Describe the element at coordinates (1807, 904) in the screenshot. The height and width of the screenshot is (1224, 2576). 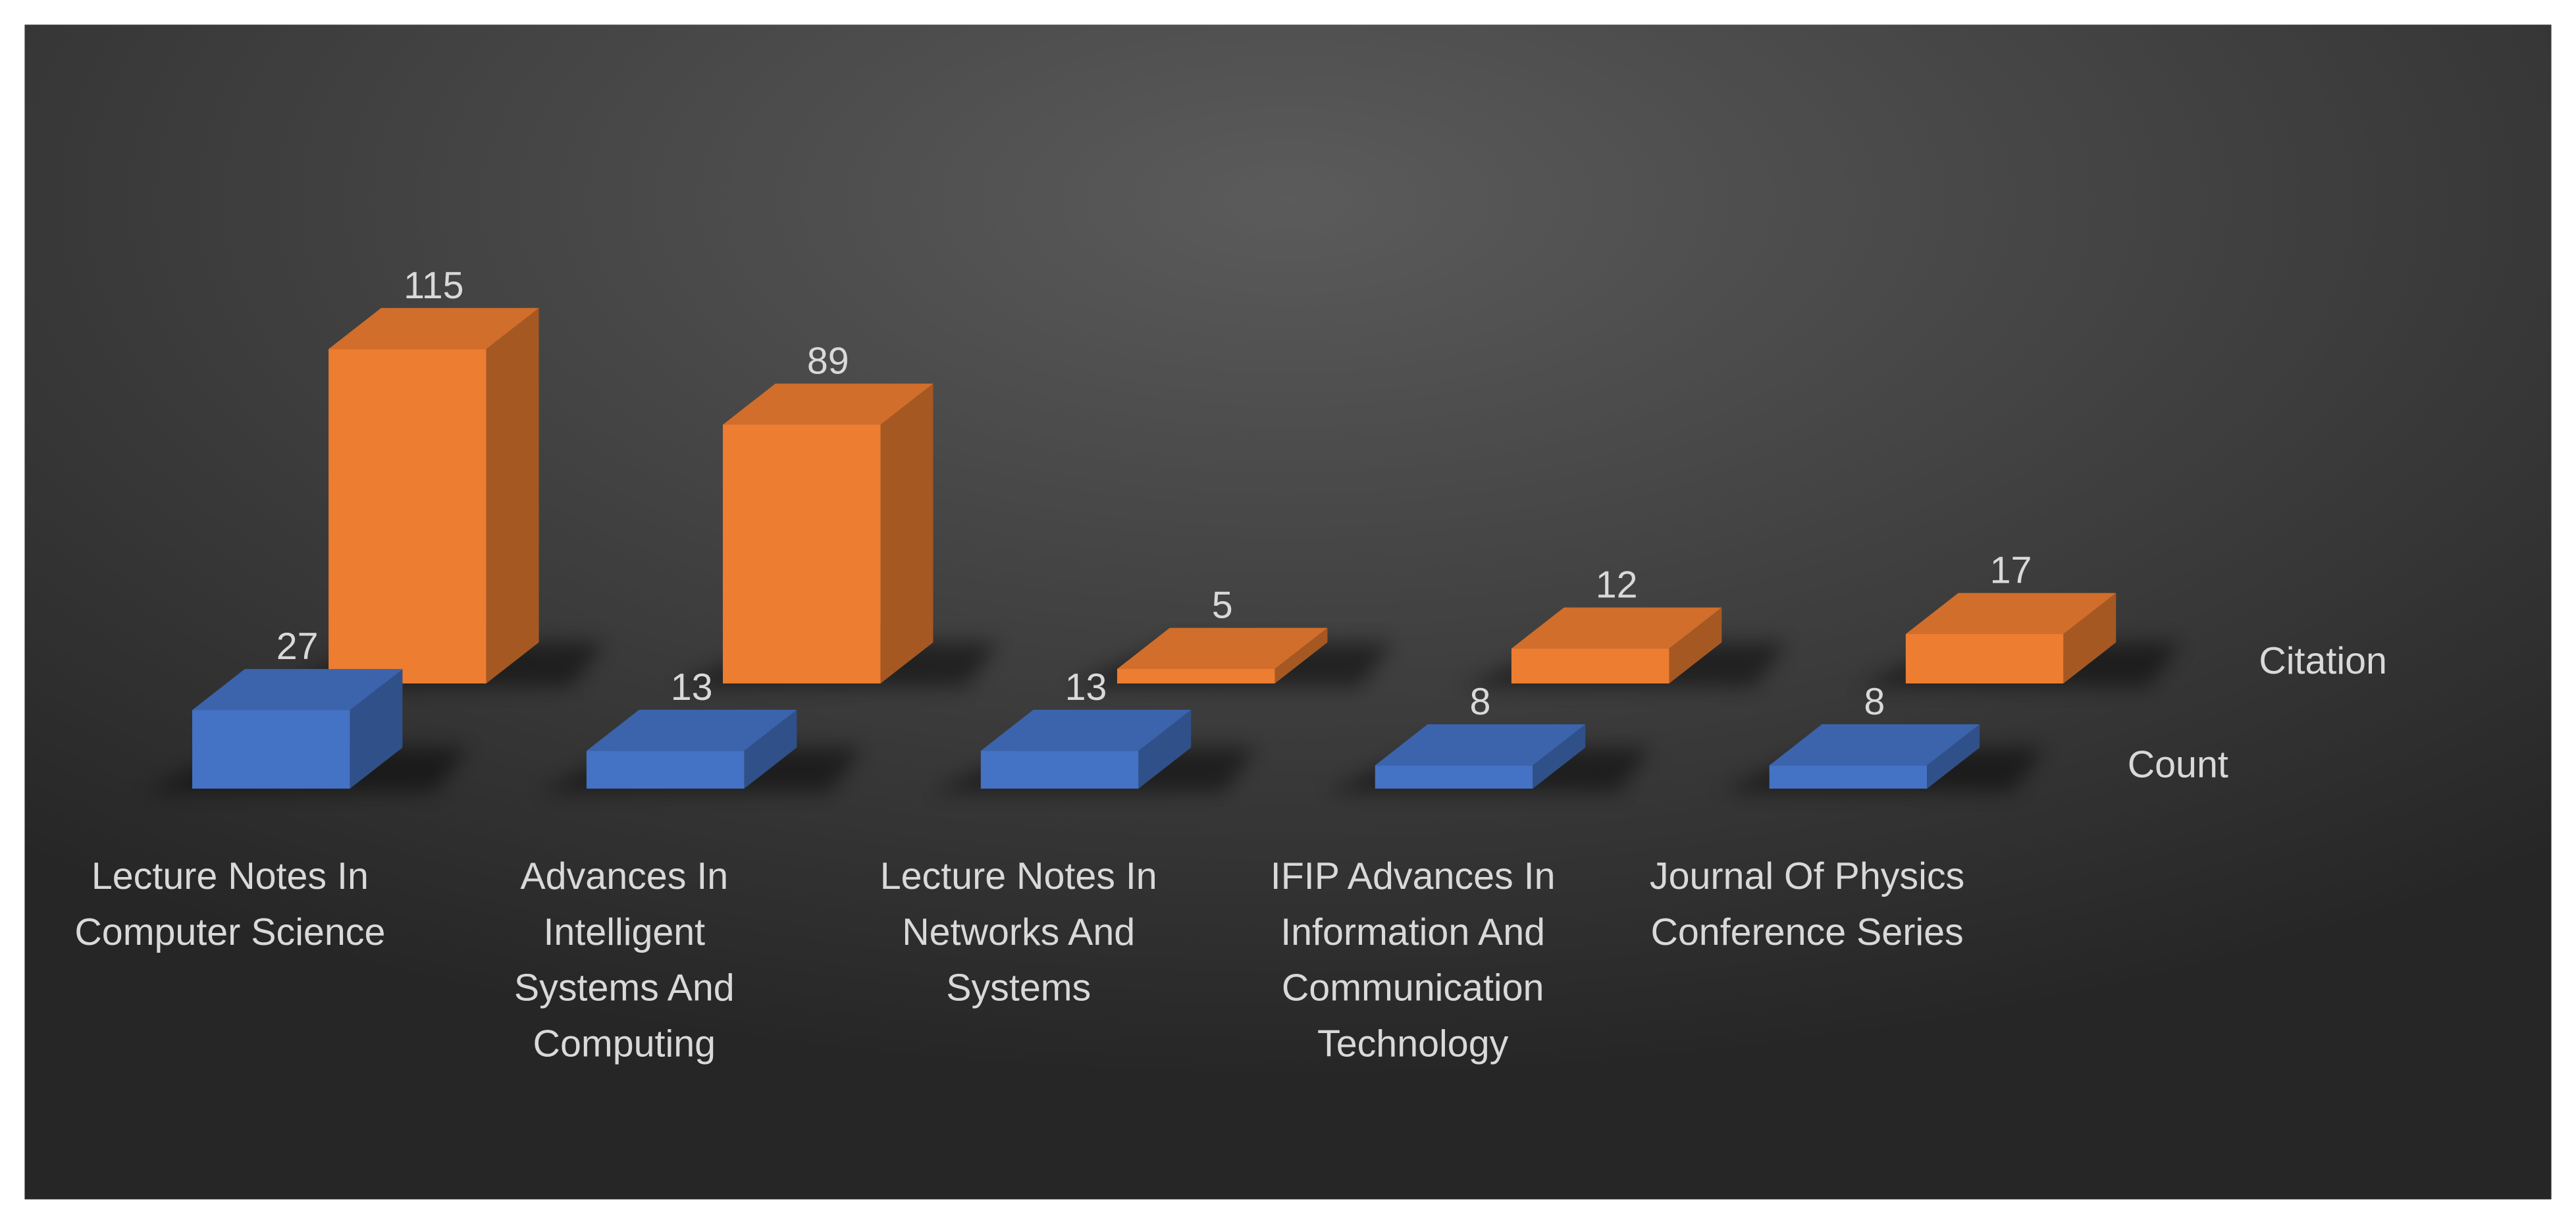
I see `category-label: Journal Of Physics Conference Series` at that location.